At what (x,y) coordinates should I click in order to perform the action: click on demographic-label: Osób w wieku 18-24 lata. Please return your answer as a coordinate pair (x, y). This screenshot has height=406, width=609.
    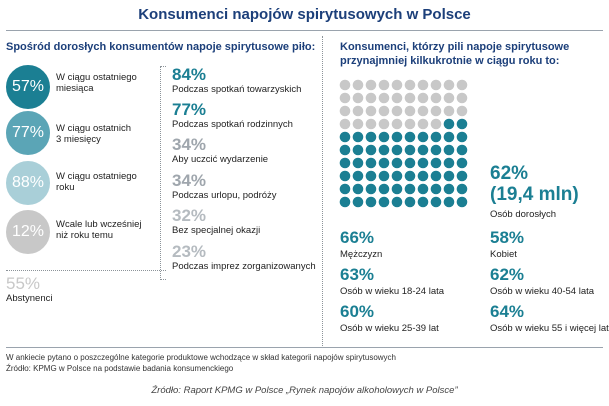
    Looking at the image, I should click on (392, 291).